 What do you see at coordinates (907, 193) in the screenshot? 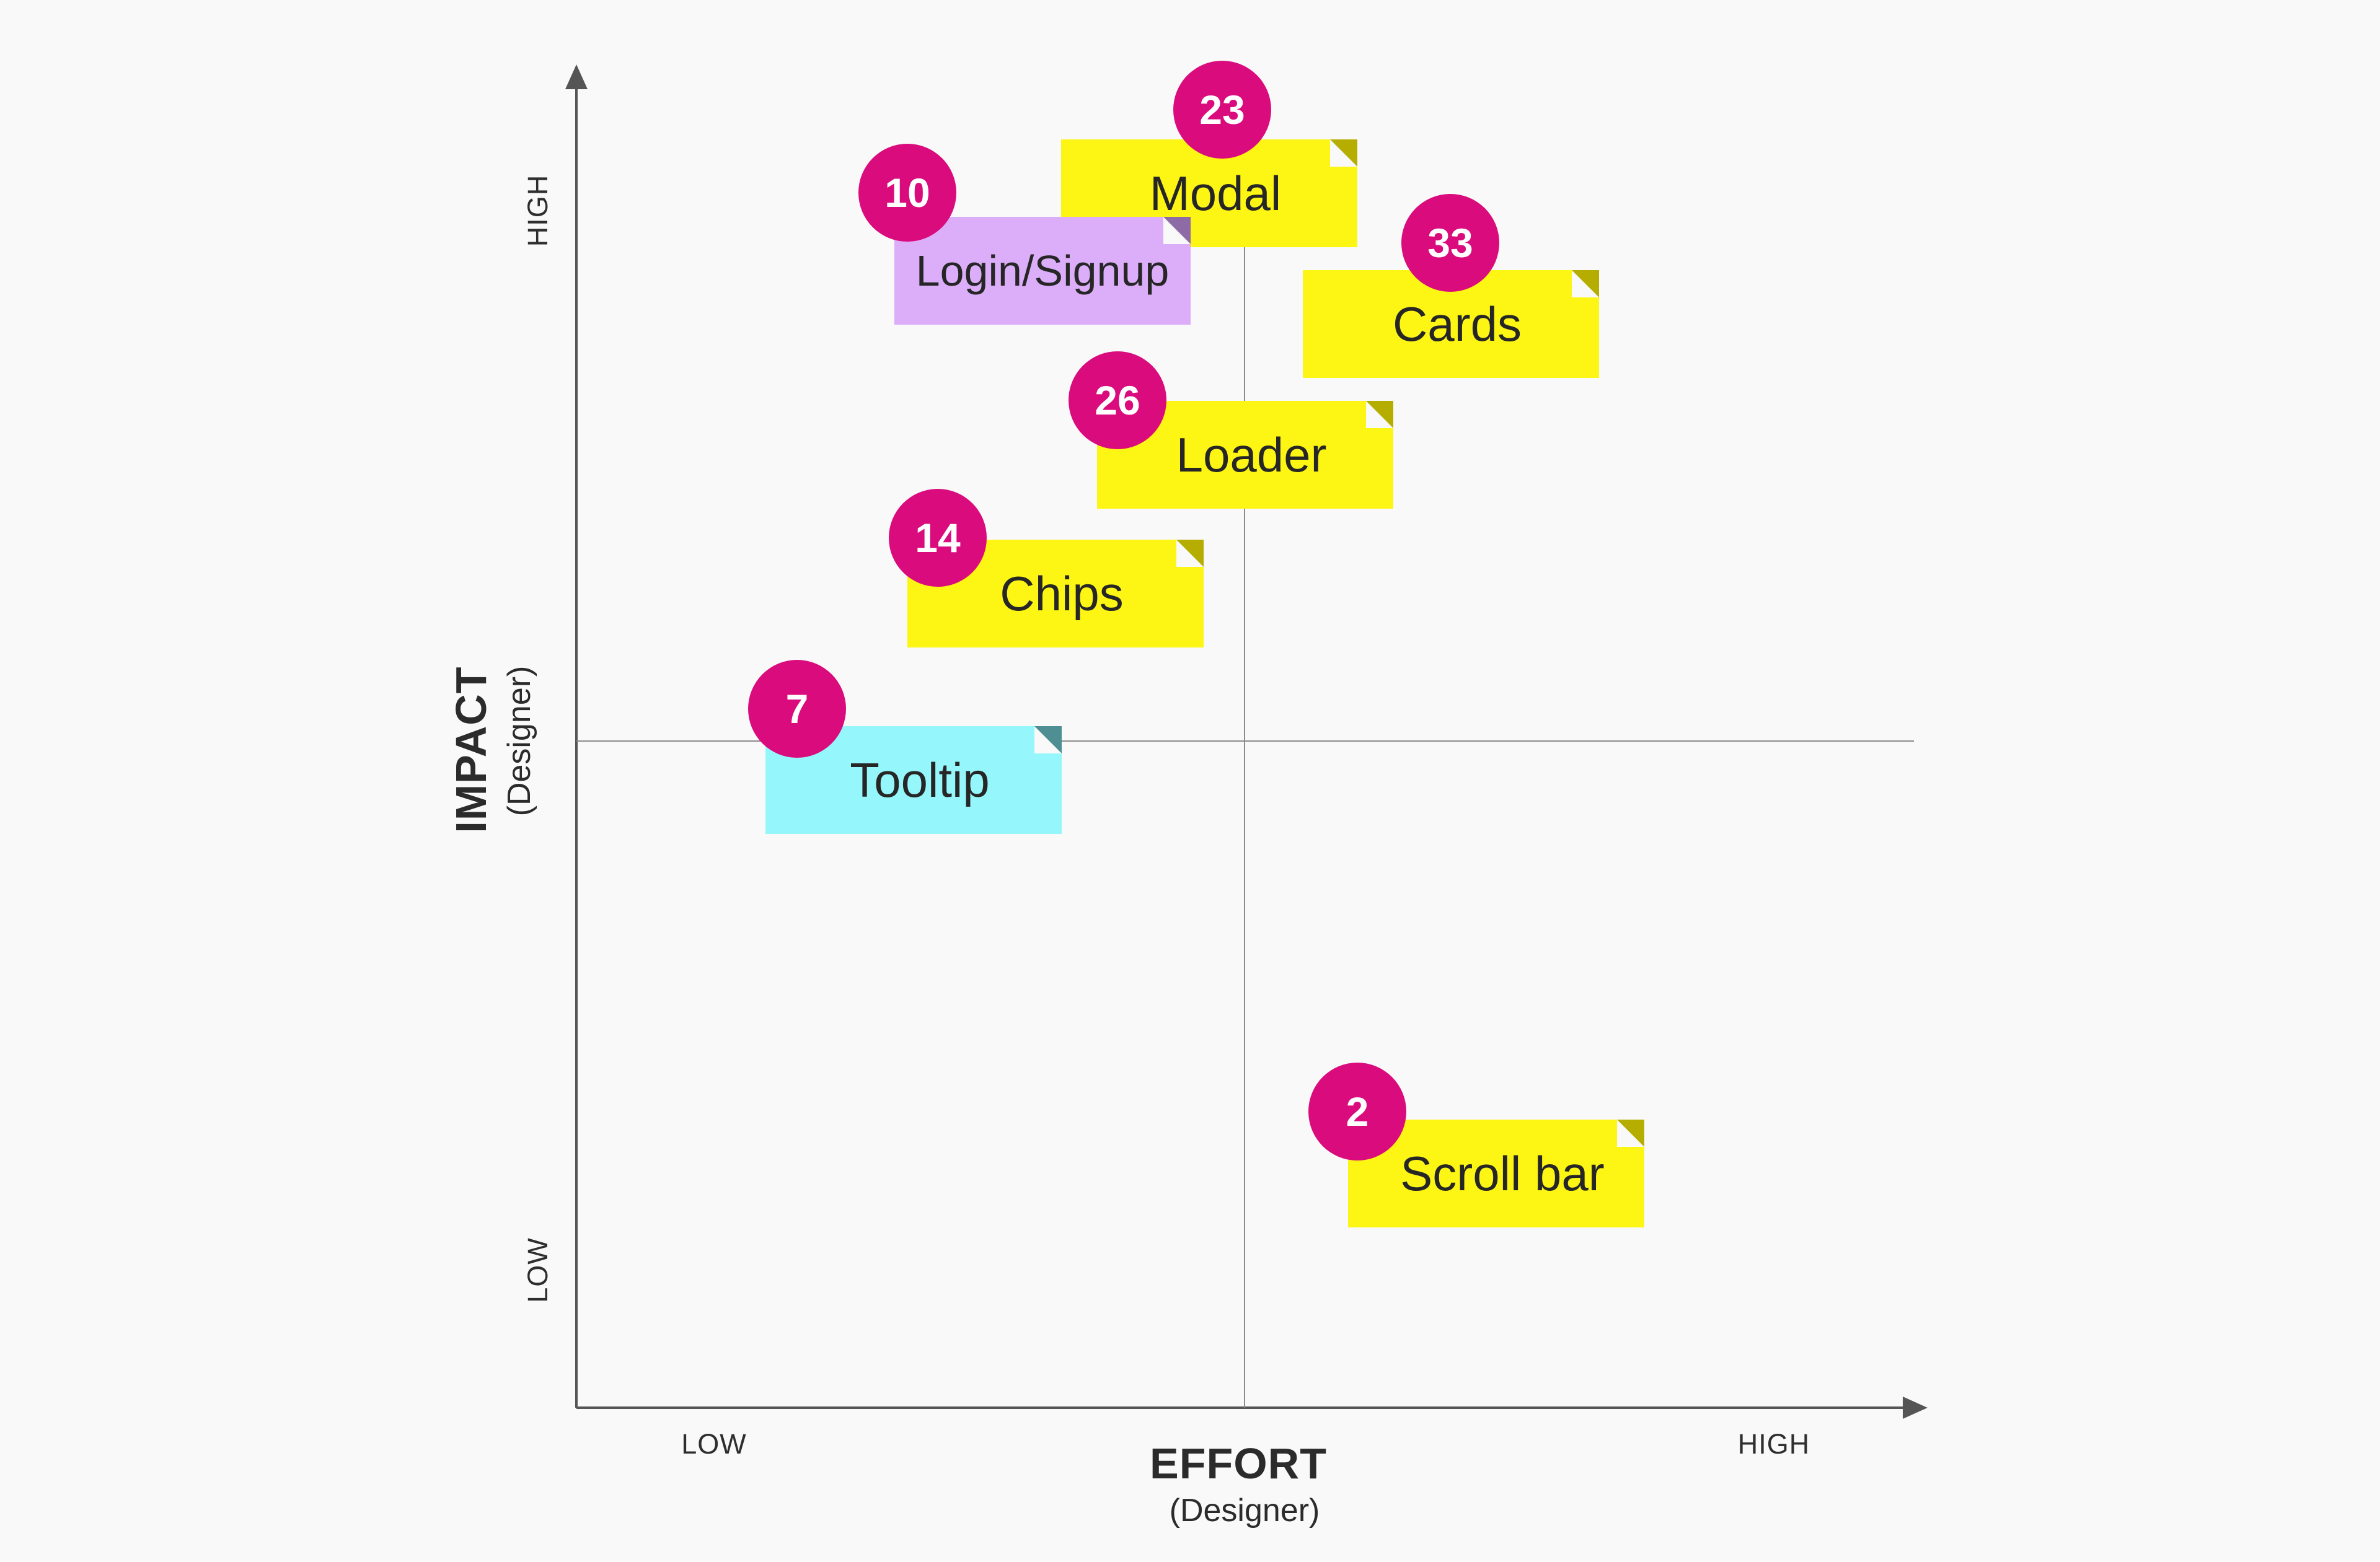
I see `vote-count-badge: 10` at bounding box center [907, 193].